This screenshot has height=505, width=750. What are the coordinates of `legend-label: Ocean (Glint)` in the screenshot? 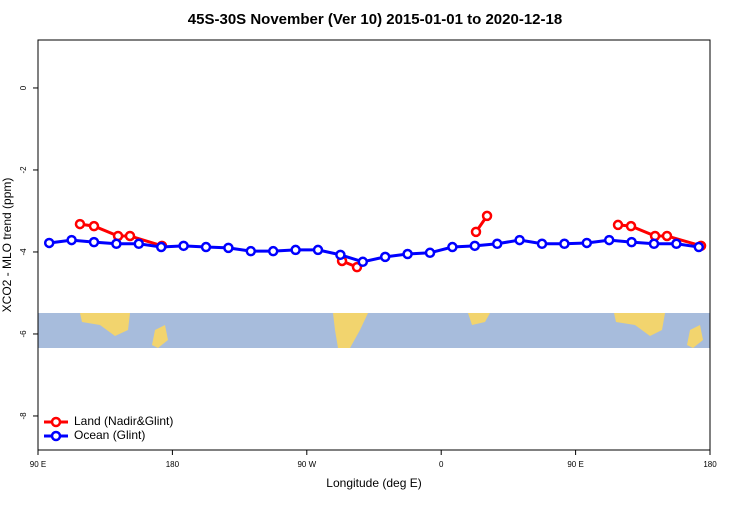 It's located at (109, 435).